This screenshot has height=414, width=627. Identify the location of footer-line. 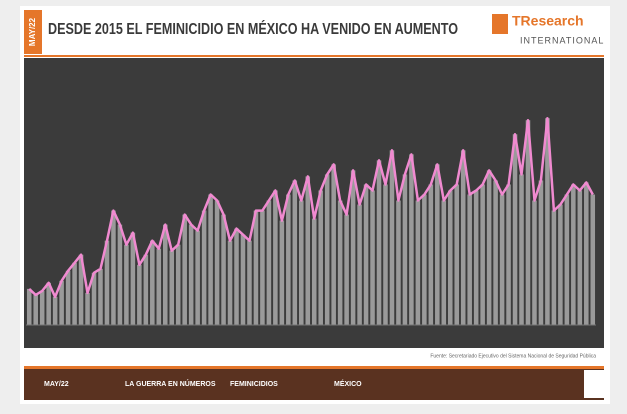
(314, 367).